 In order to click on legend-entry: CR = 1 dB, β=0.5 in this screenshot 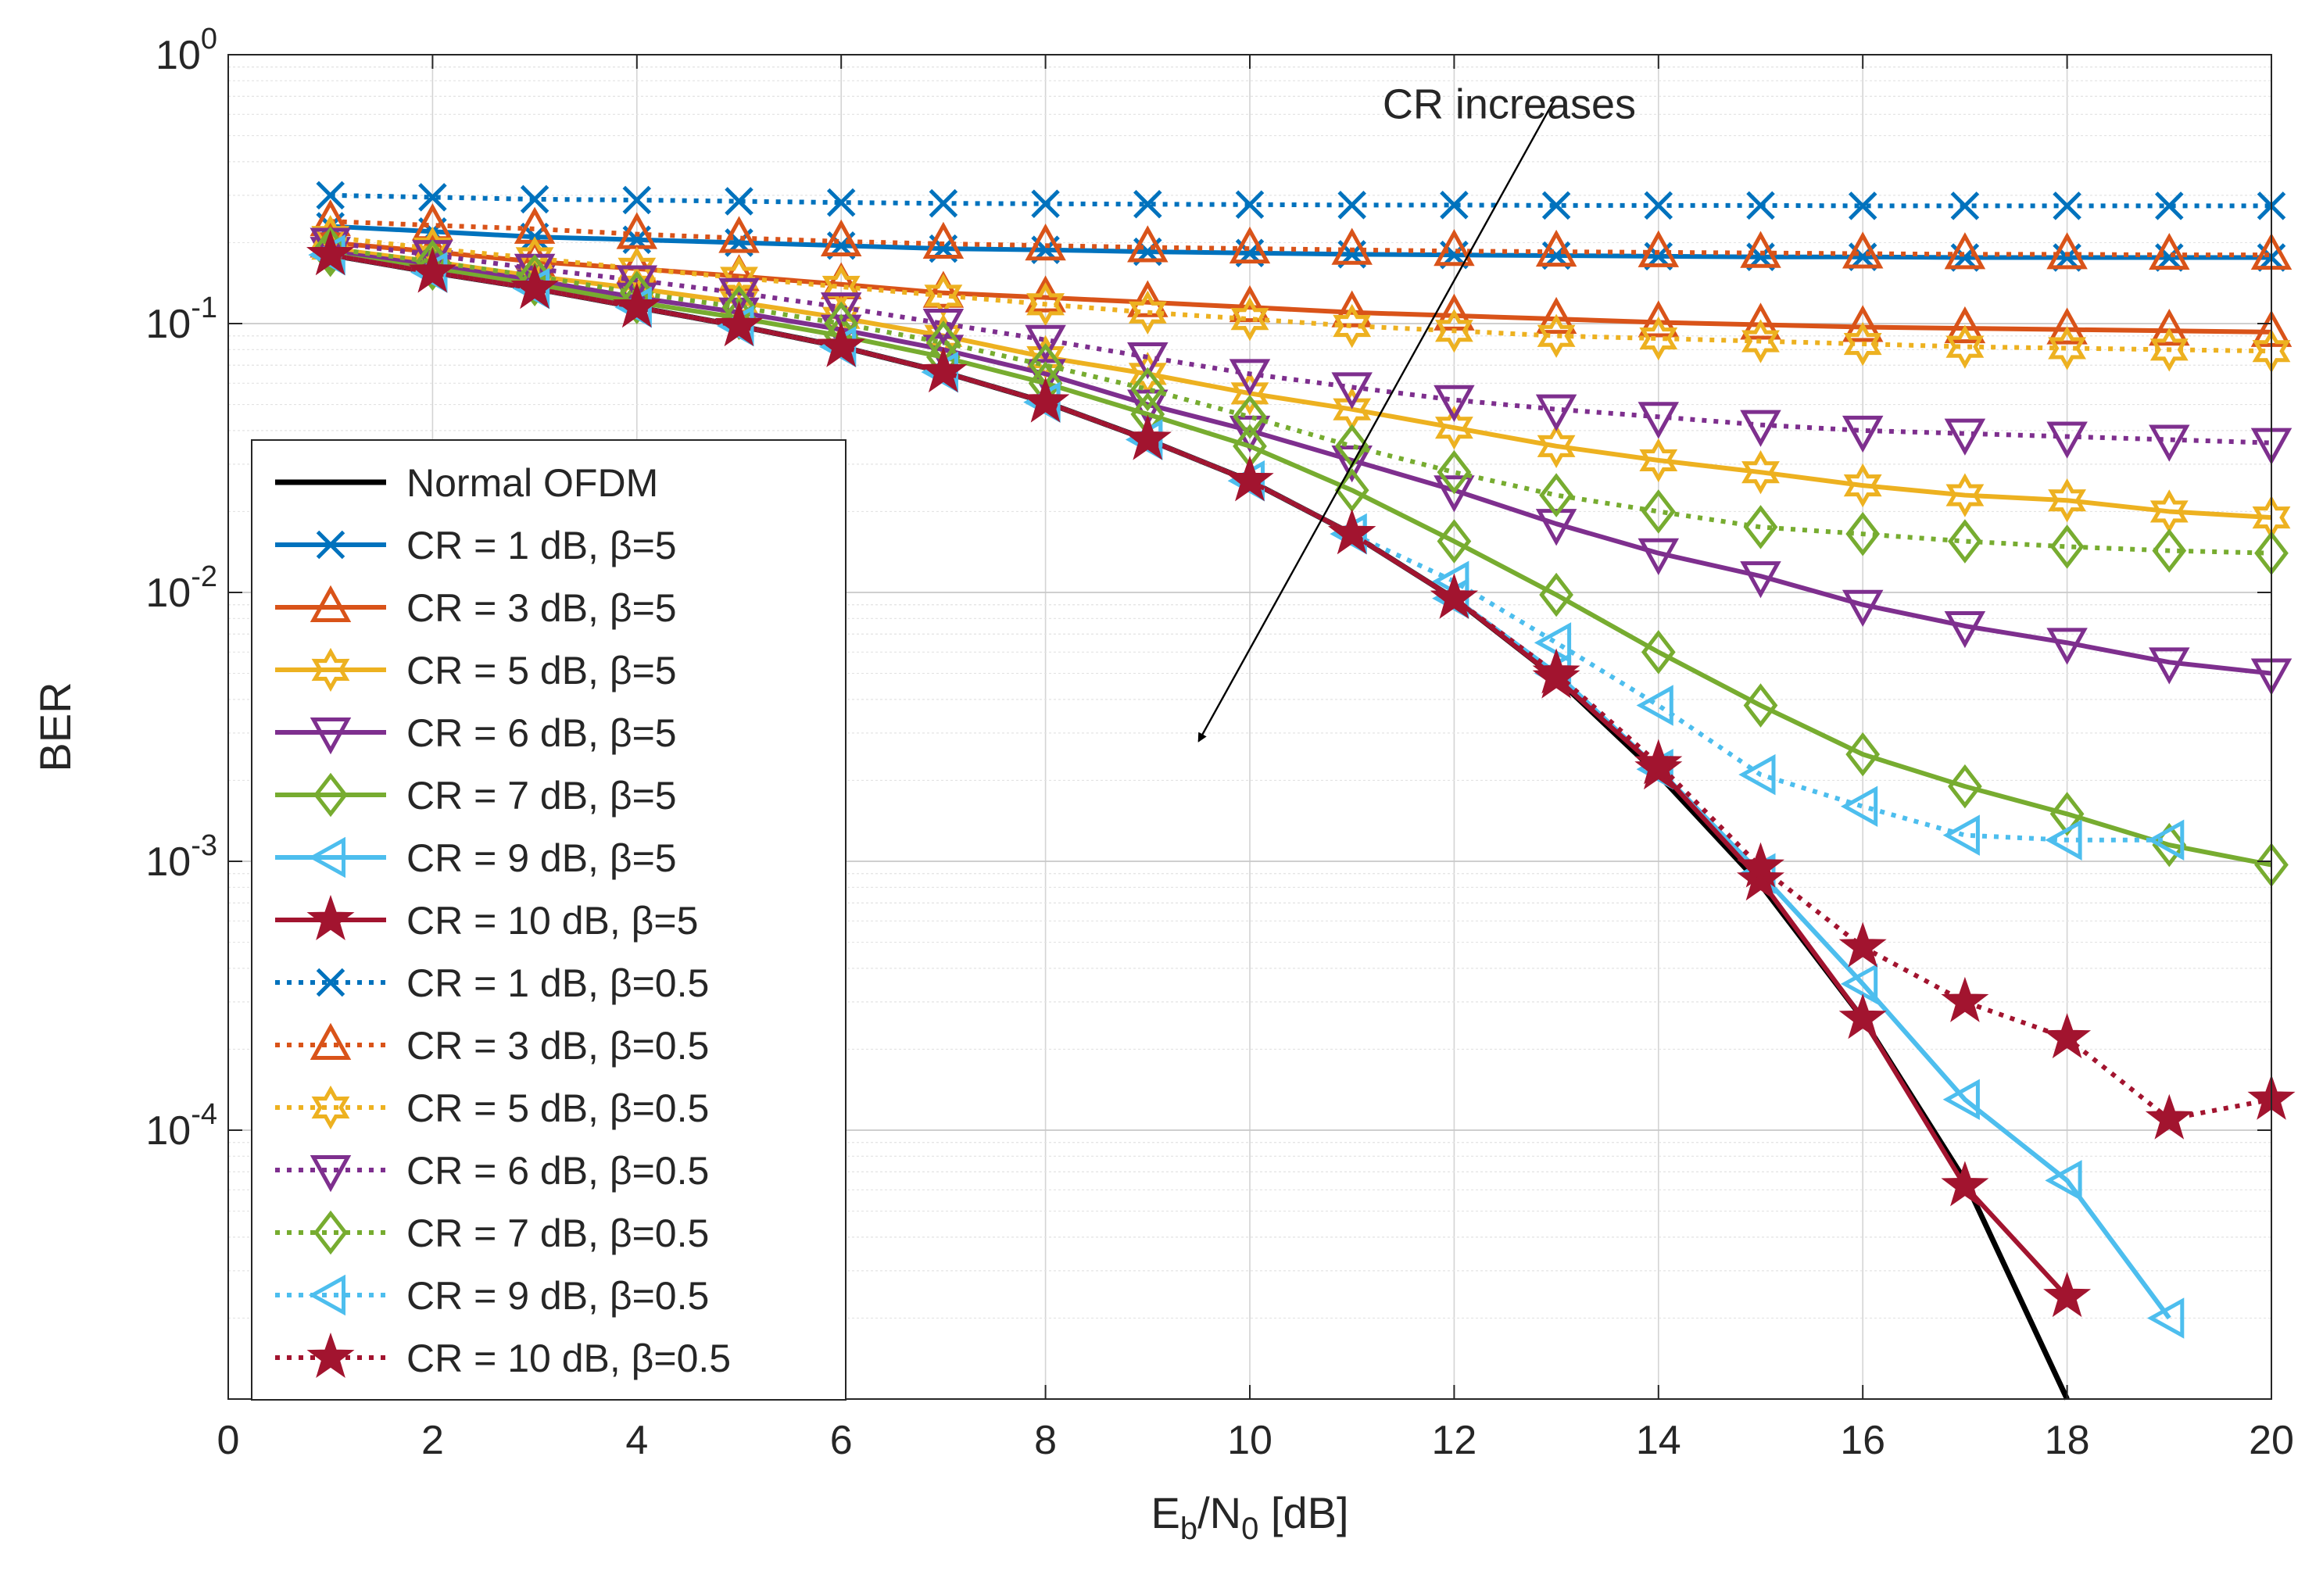, I will do `click(492, 983)`.